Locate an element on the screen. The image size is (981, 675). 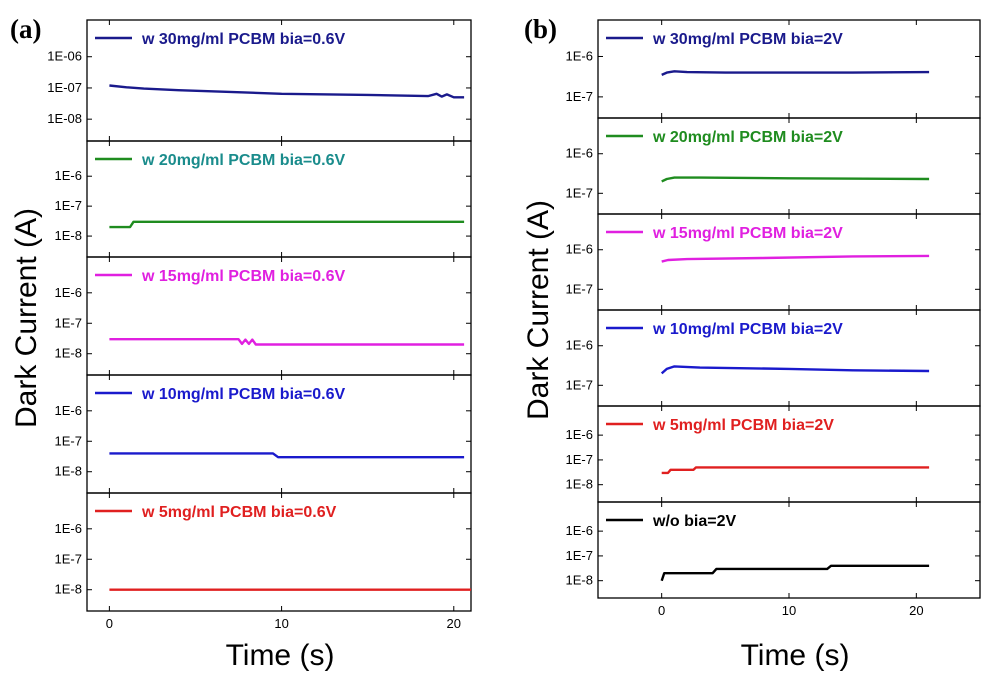
panel-label-a: (a) is located at coordinates (25, 29).